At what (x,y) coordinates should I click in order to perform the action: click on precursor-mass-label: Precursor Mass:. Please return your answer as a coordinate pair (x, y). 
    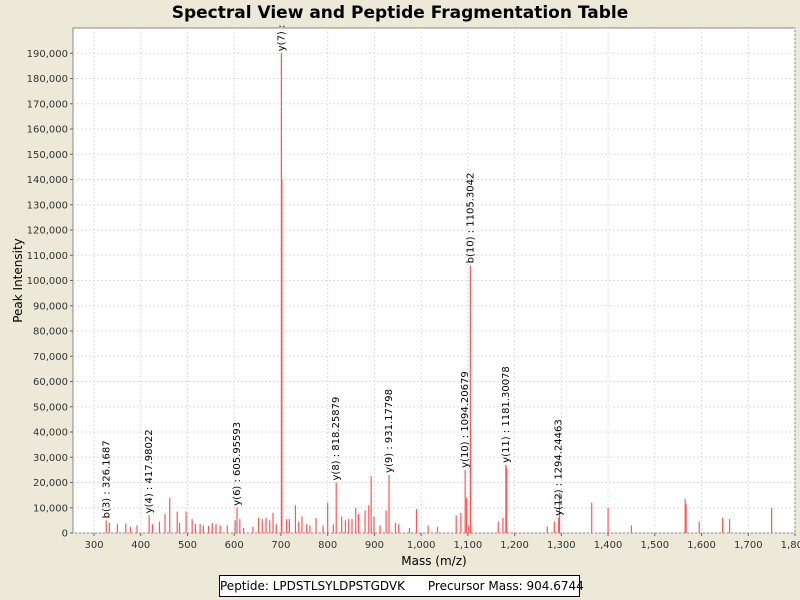
    Looking at the image, I should click on (475, 586).